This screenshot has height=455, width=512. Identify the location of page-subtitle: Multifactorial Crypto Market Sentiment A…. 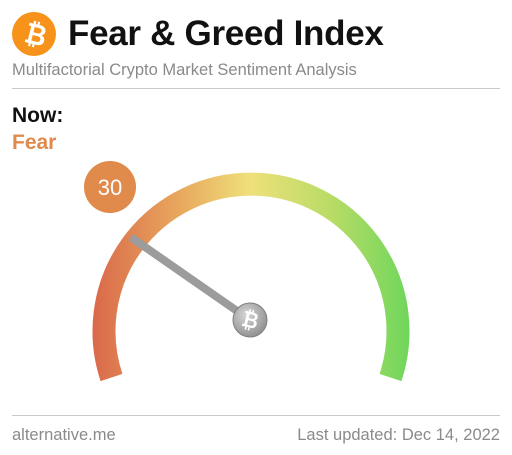
(184, 70).